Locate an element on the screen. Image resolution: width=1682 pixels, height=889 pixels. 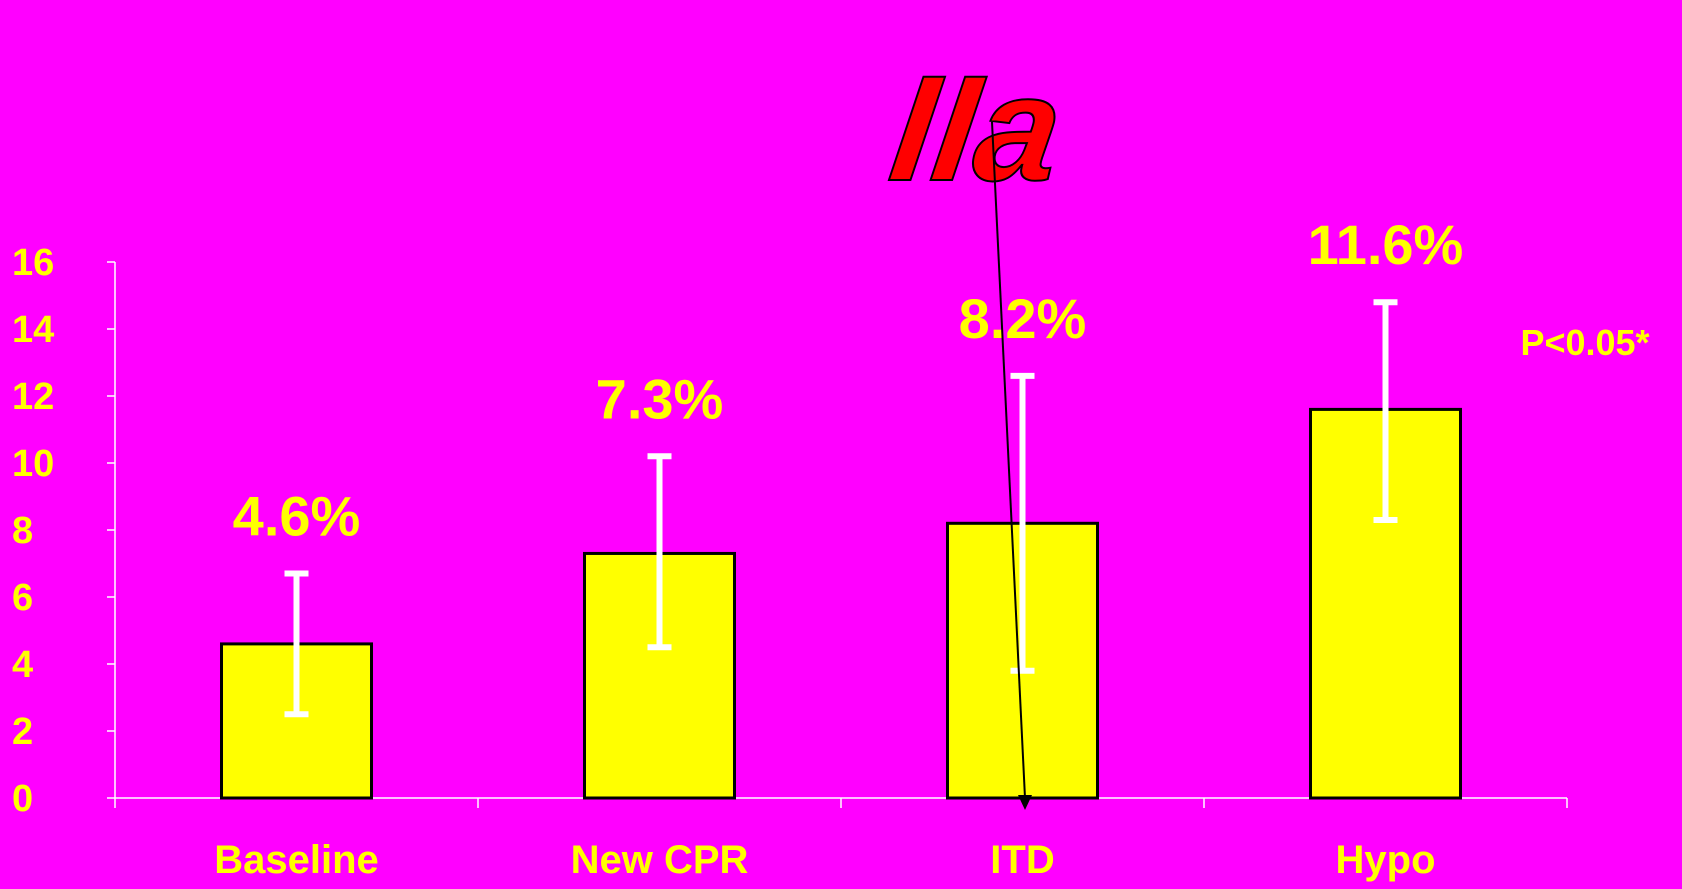
class-iia-badge: IIa is located at coordinates (977, 128).